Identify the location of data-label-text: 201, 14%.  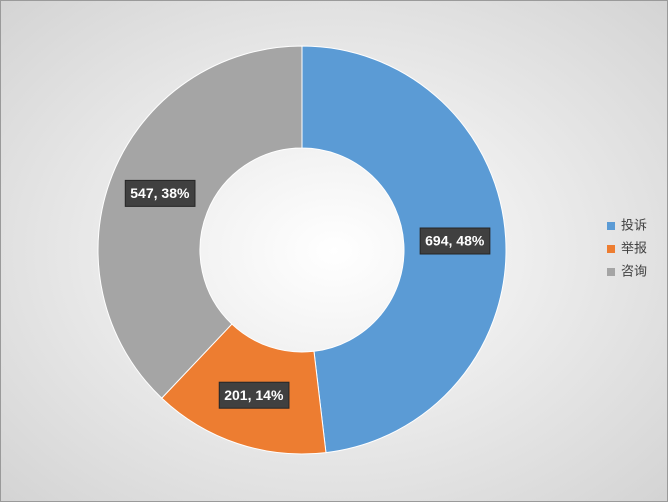
(254, 395).